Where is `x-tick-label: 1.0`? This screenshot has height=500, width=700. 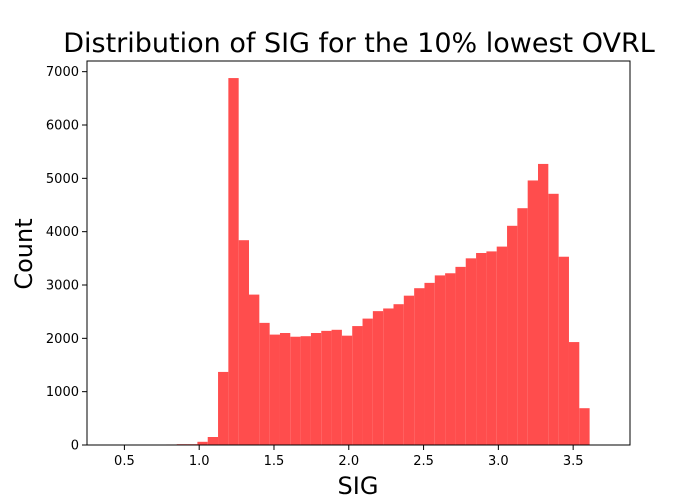 x-tick-label: 1.0 is located at coordinates (199, 461).